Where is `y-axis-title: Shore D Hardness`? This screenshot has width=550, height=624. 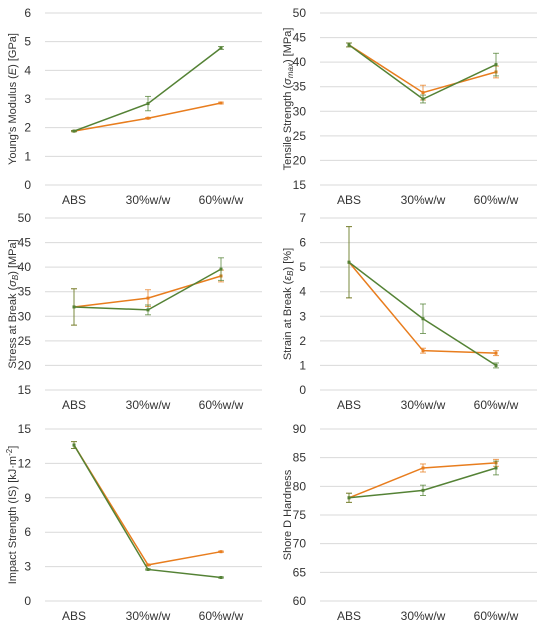 y-axis-title: Shore D Hardness is located at coordinates (288, 514).